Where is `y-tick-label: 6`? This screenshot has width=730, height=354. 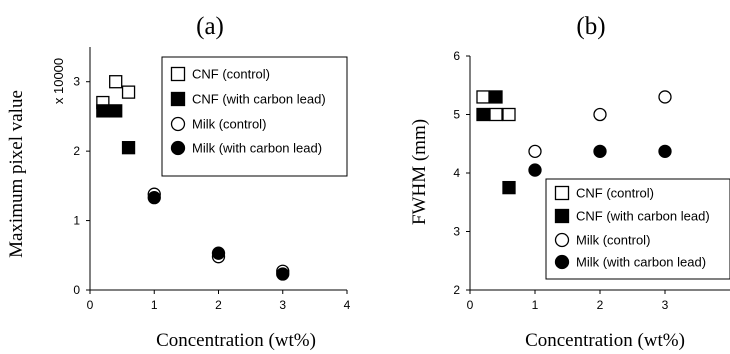 y-tick-label: 6 is located at coordinates (456, 56).